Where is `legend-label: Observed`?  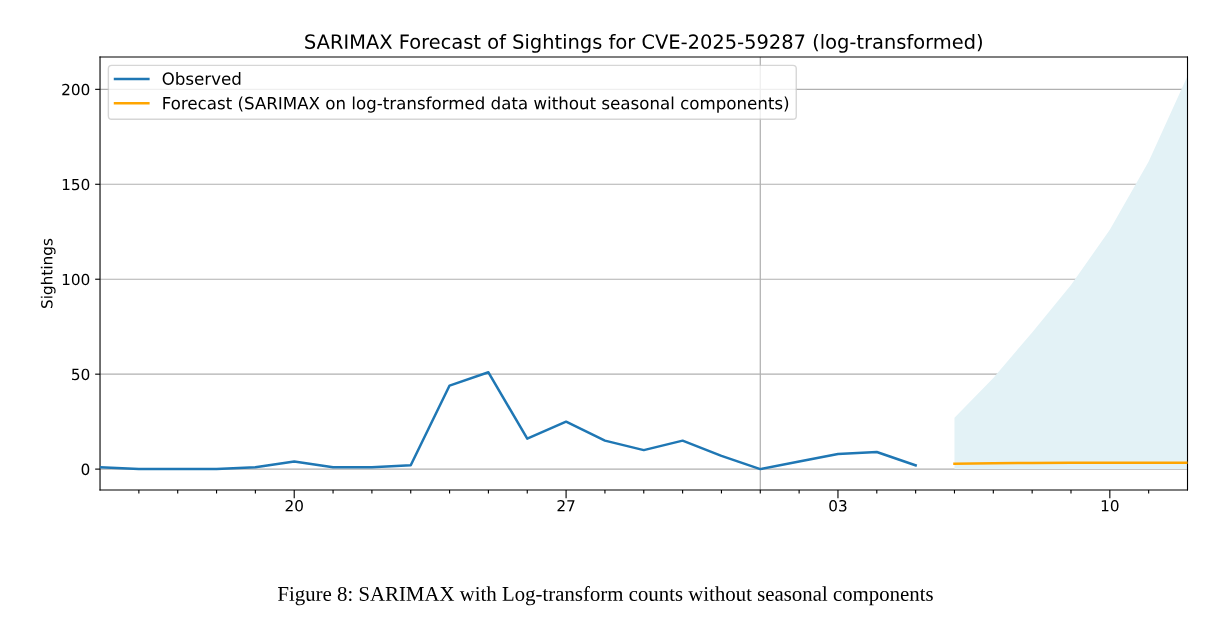 legend-label: Observed is located at coordinates (201, 78).